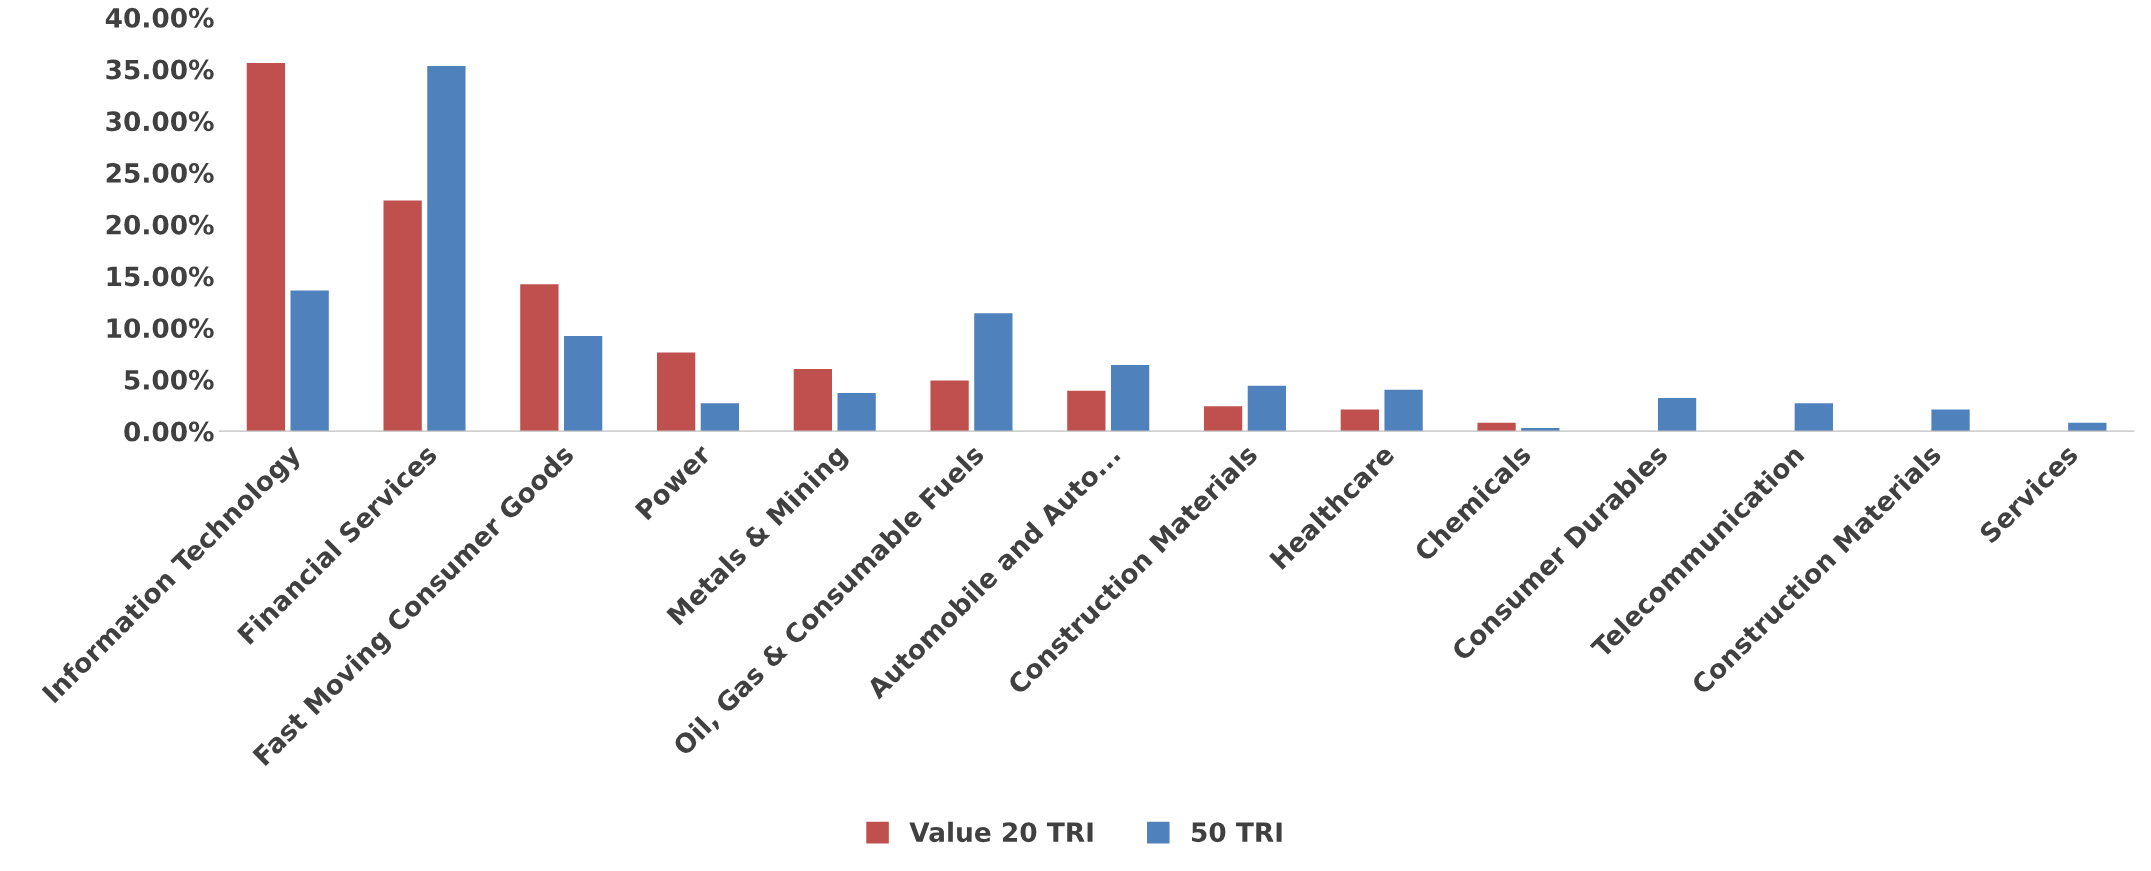 Image resolution: width=2151 pixels, height=871 pixels. I want to click on y-tick-label: 0.00%, so click(169, 431).